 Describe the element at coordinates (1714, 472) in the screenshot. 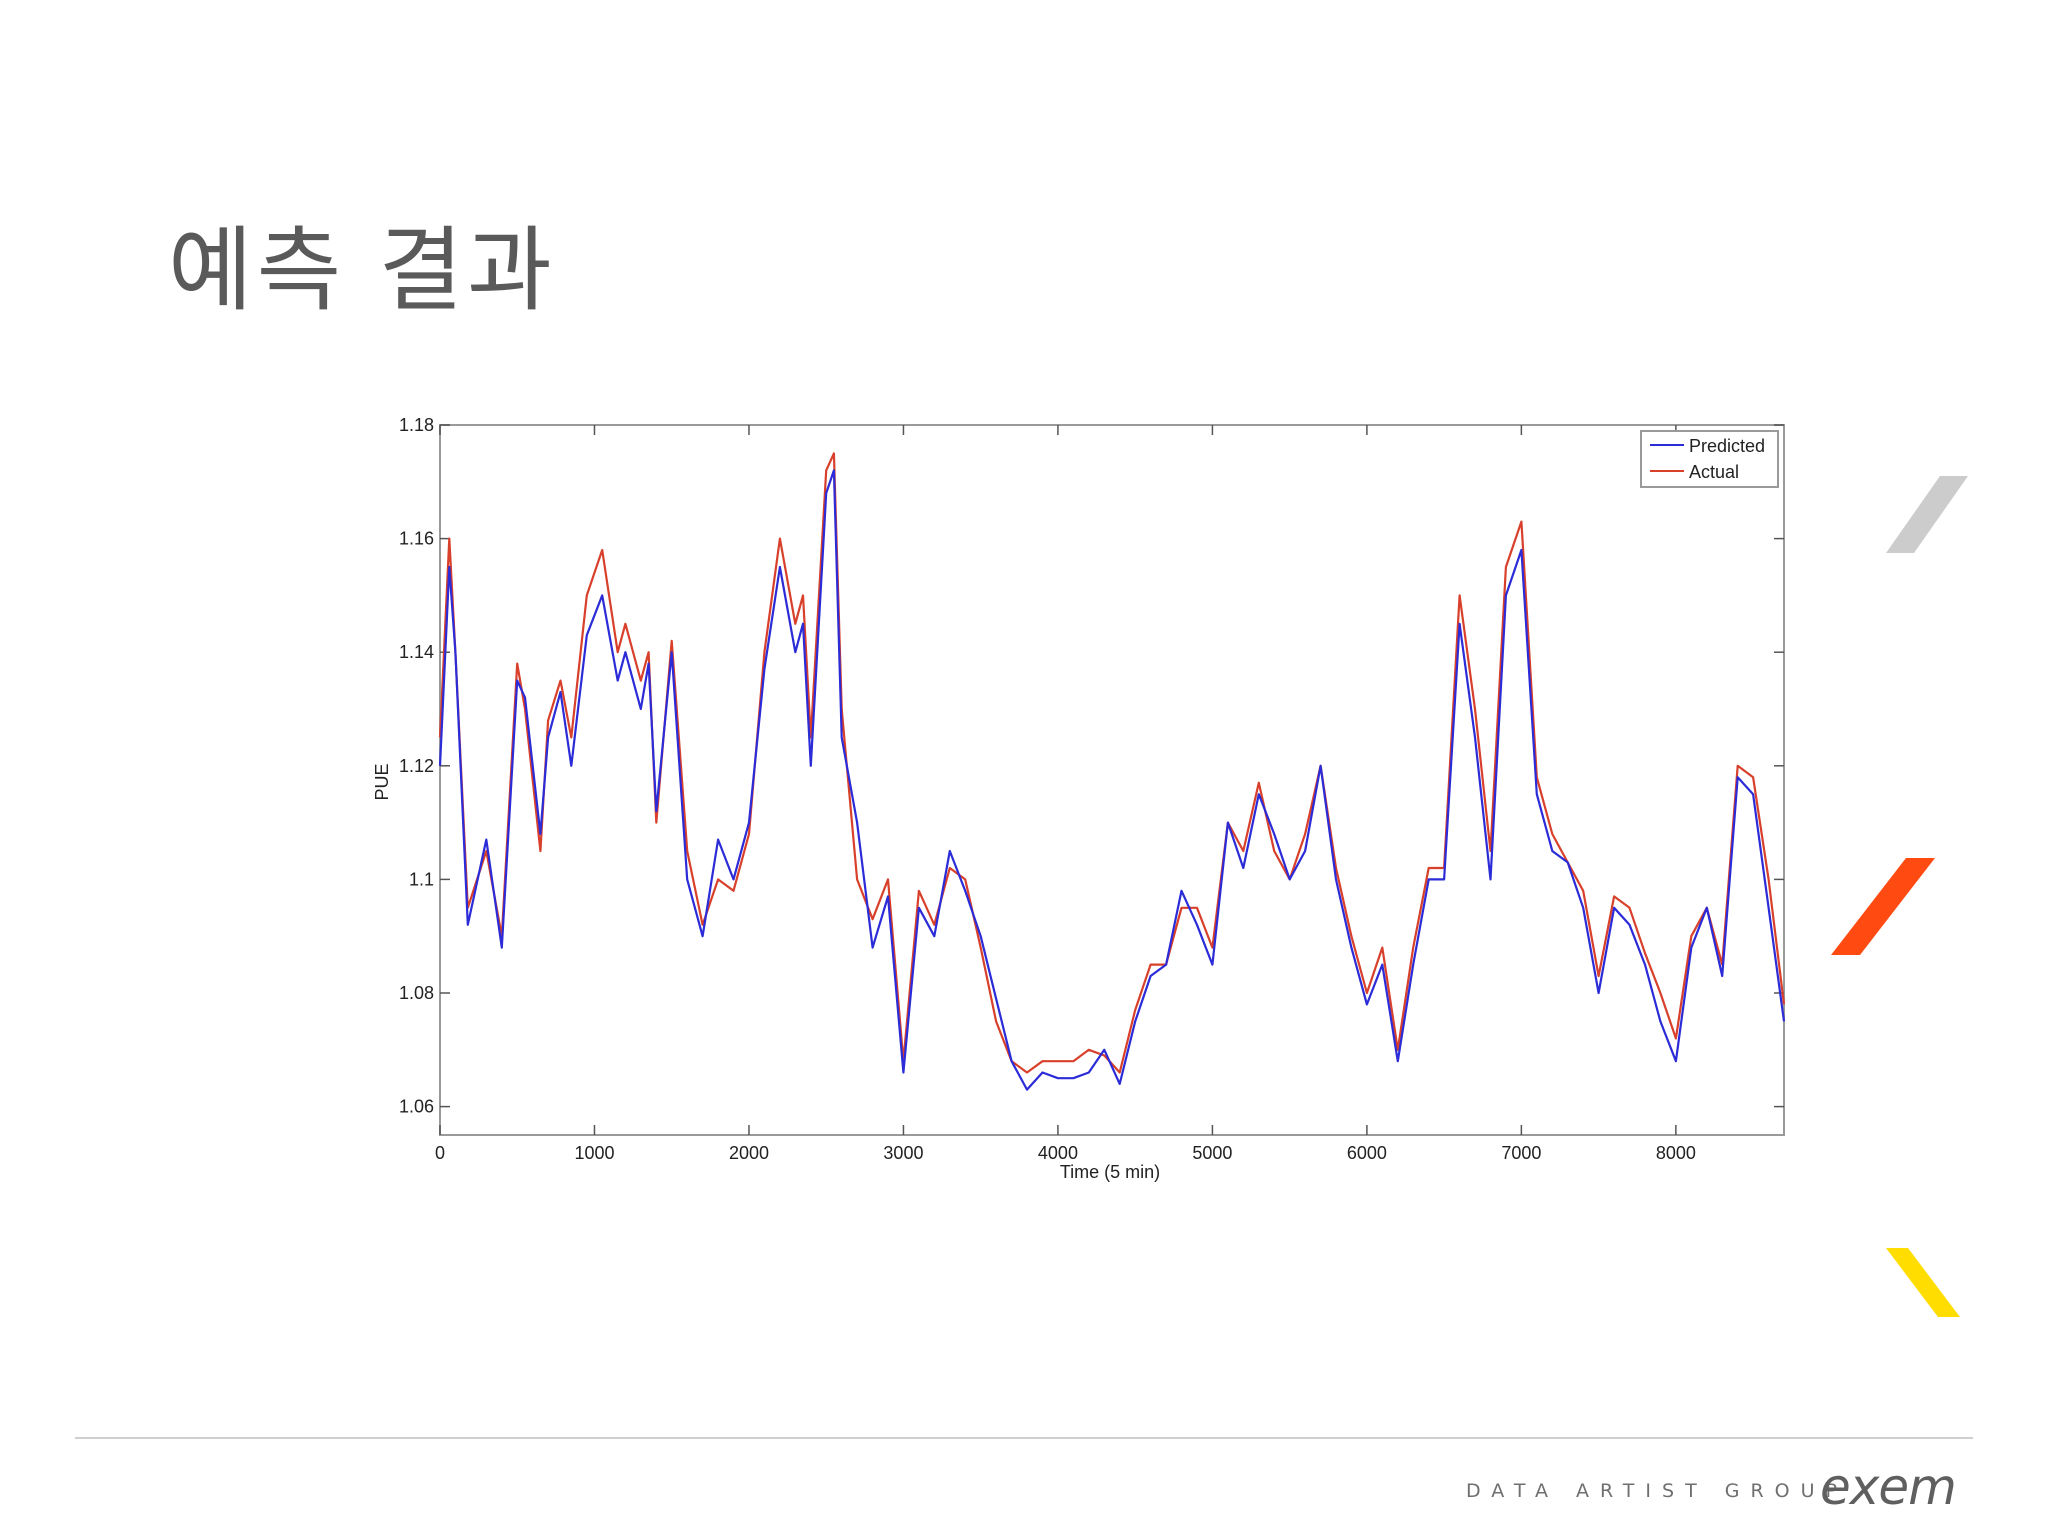

I see `legend-label-actual: Actual` at that location.